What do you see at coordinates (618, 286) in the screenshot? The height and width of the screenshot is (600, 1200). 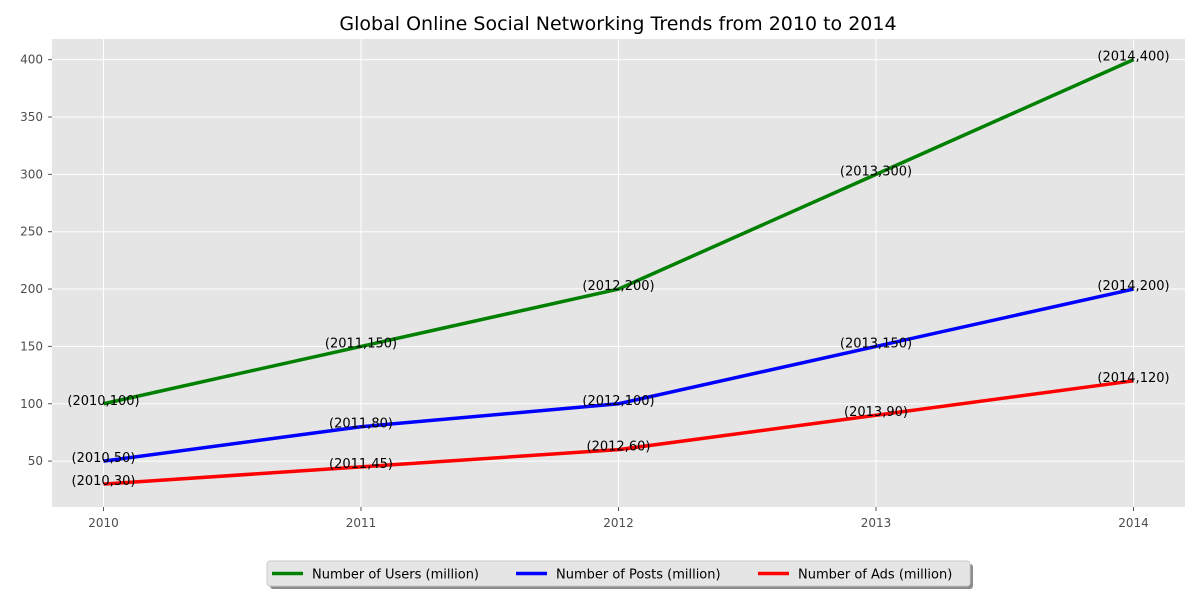 I see `data-label: (2012,200)` at bounding box center [618, 286].